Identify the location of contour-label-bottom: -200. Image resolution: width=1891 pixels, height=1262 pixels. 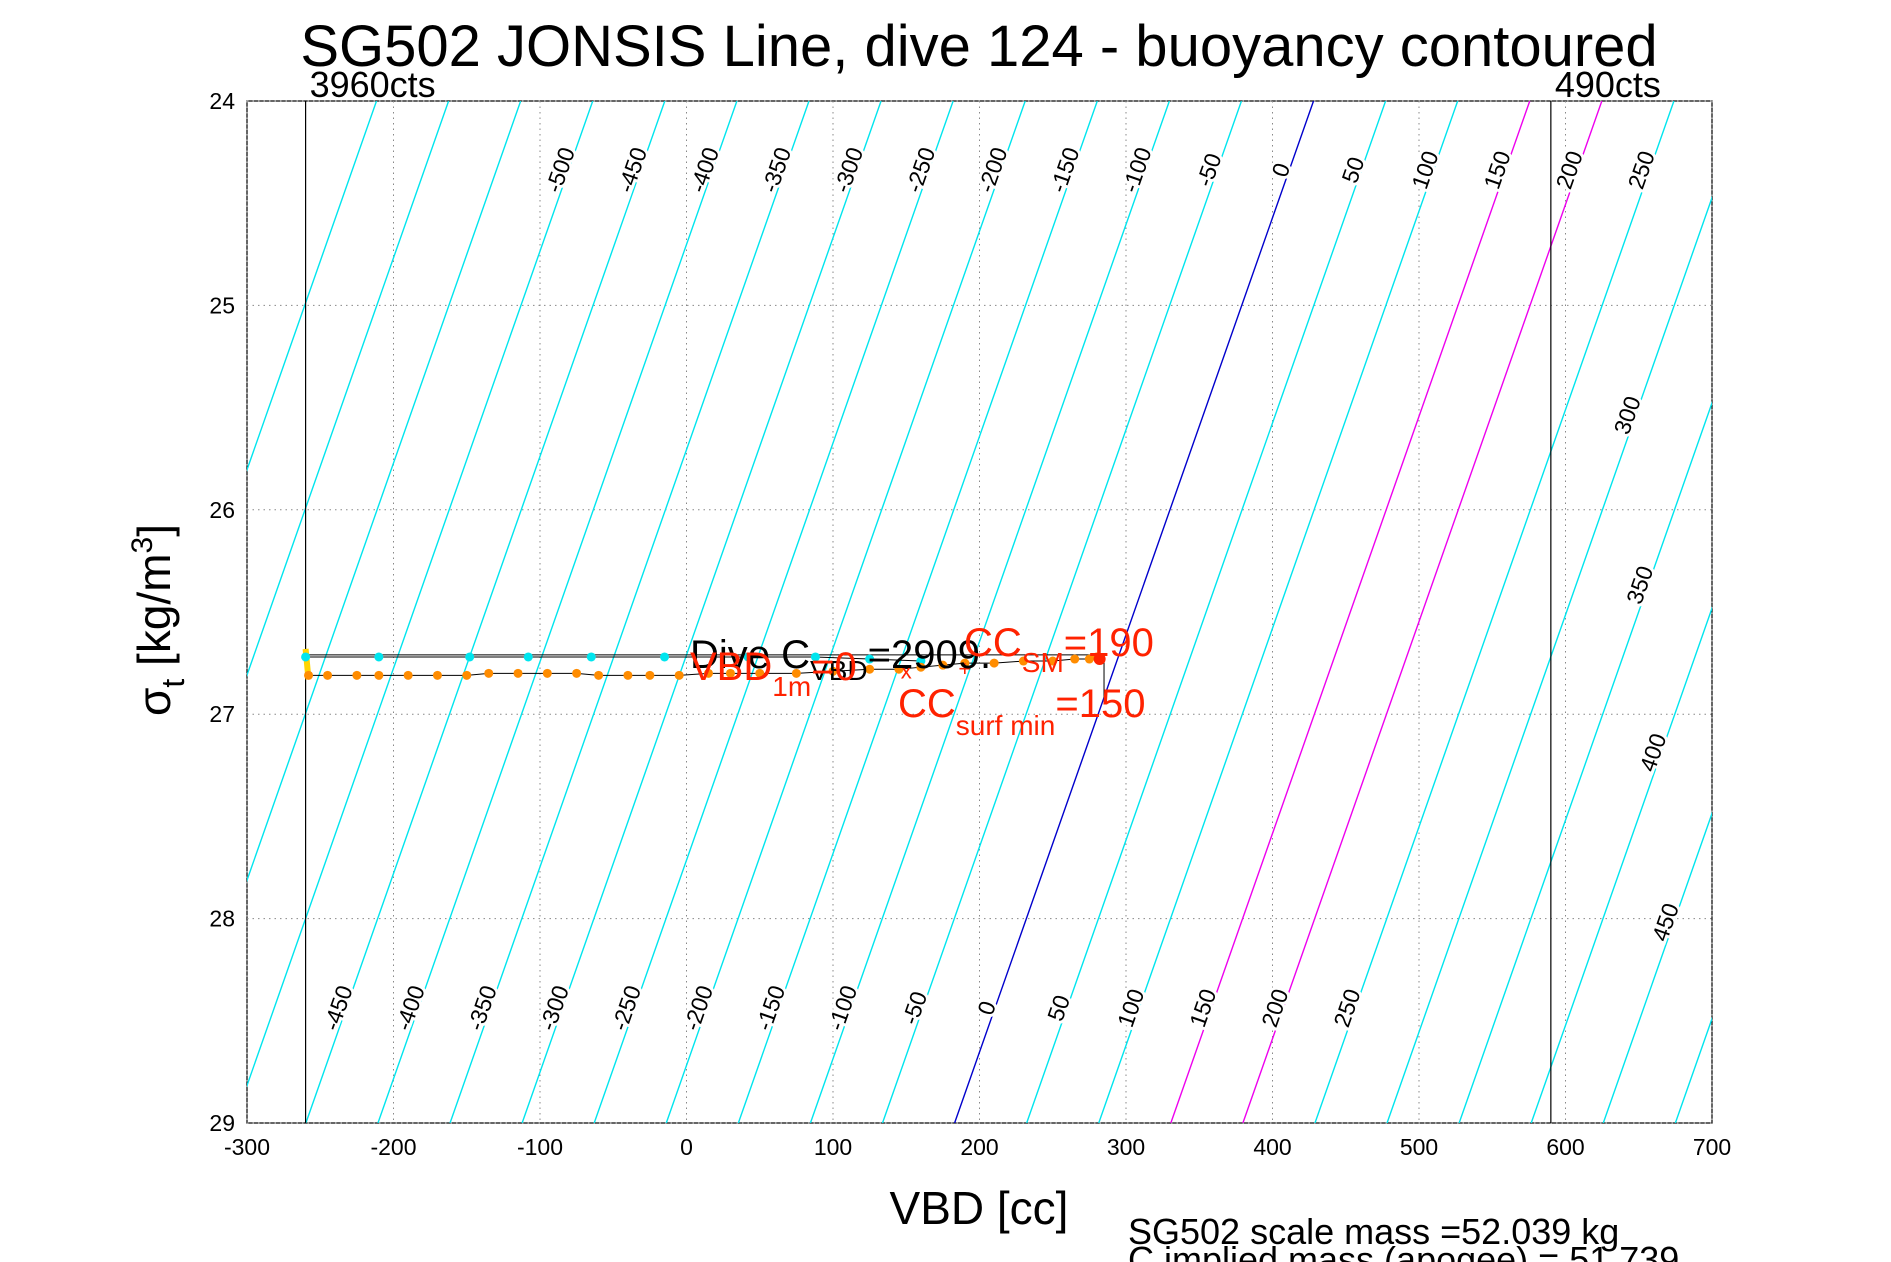
(698, 1008).